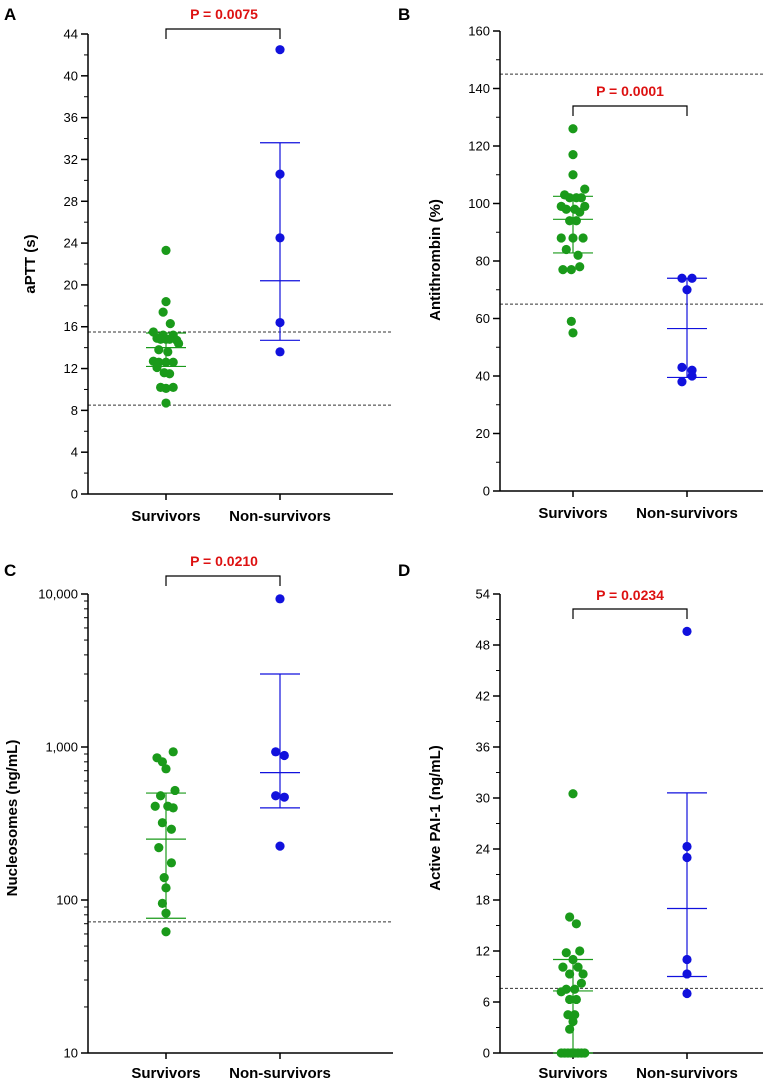 This screenshot has height=1084, width=767. I want to click on panel-a-significance-bracket, so click(223, 33).